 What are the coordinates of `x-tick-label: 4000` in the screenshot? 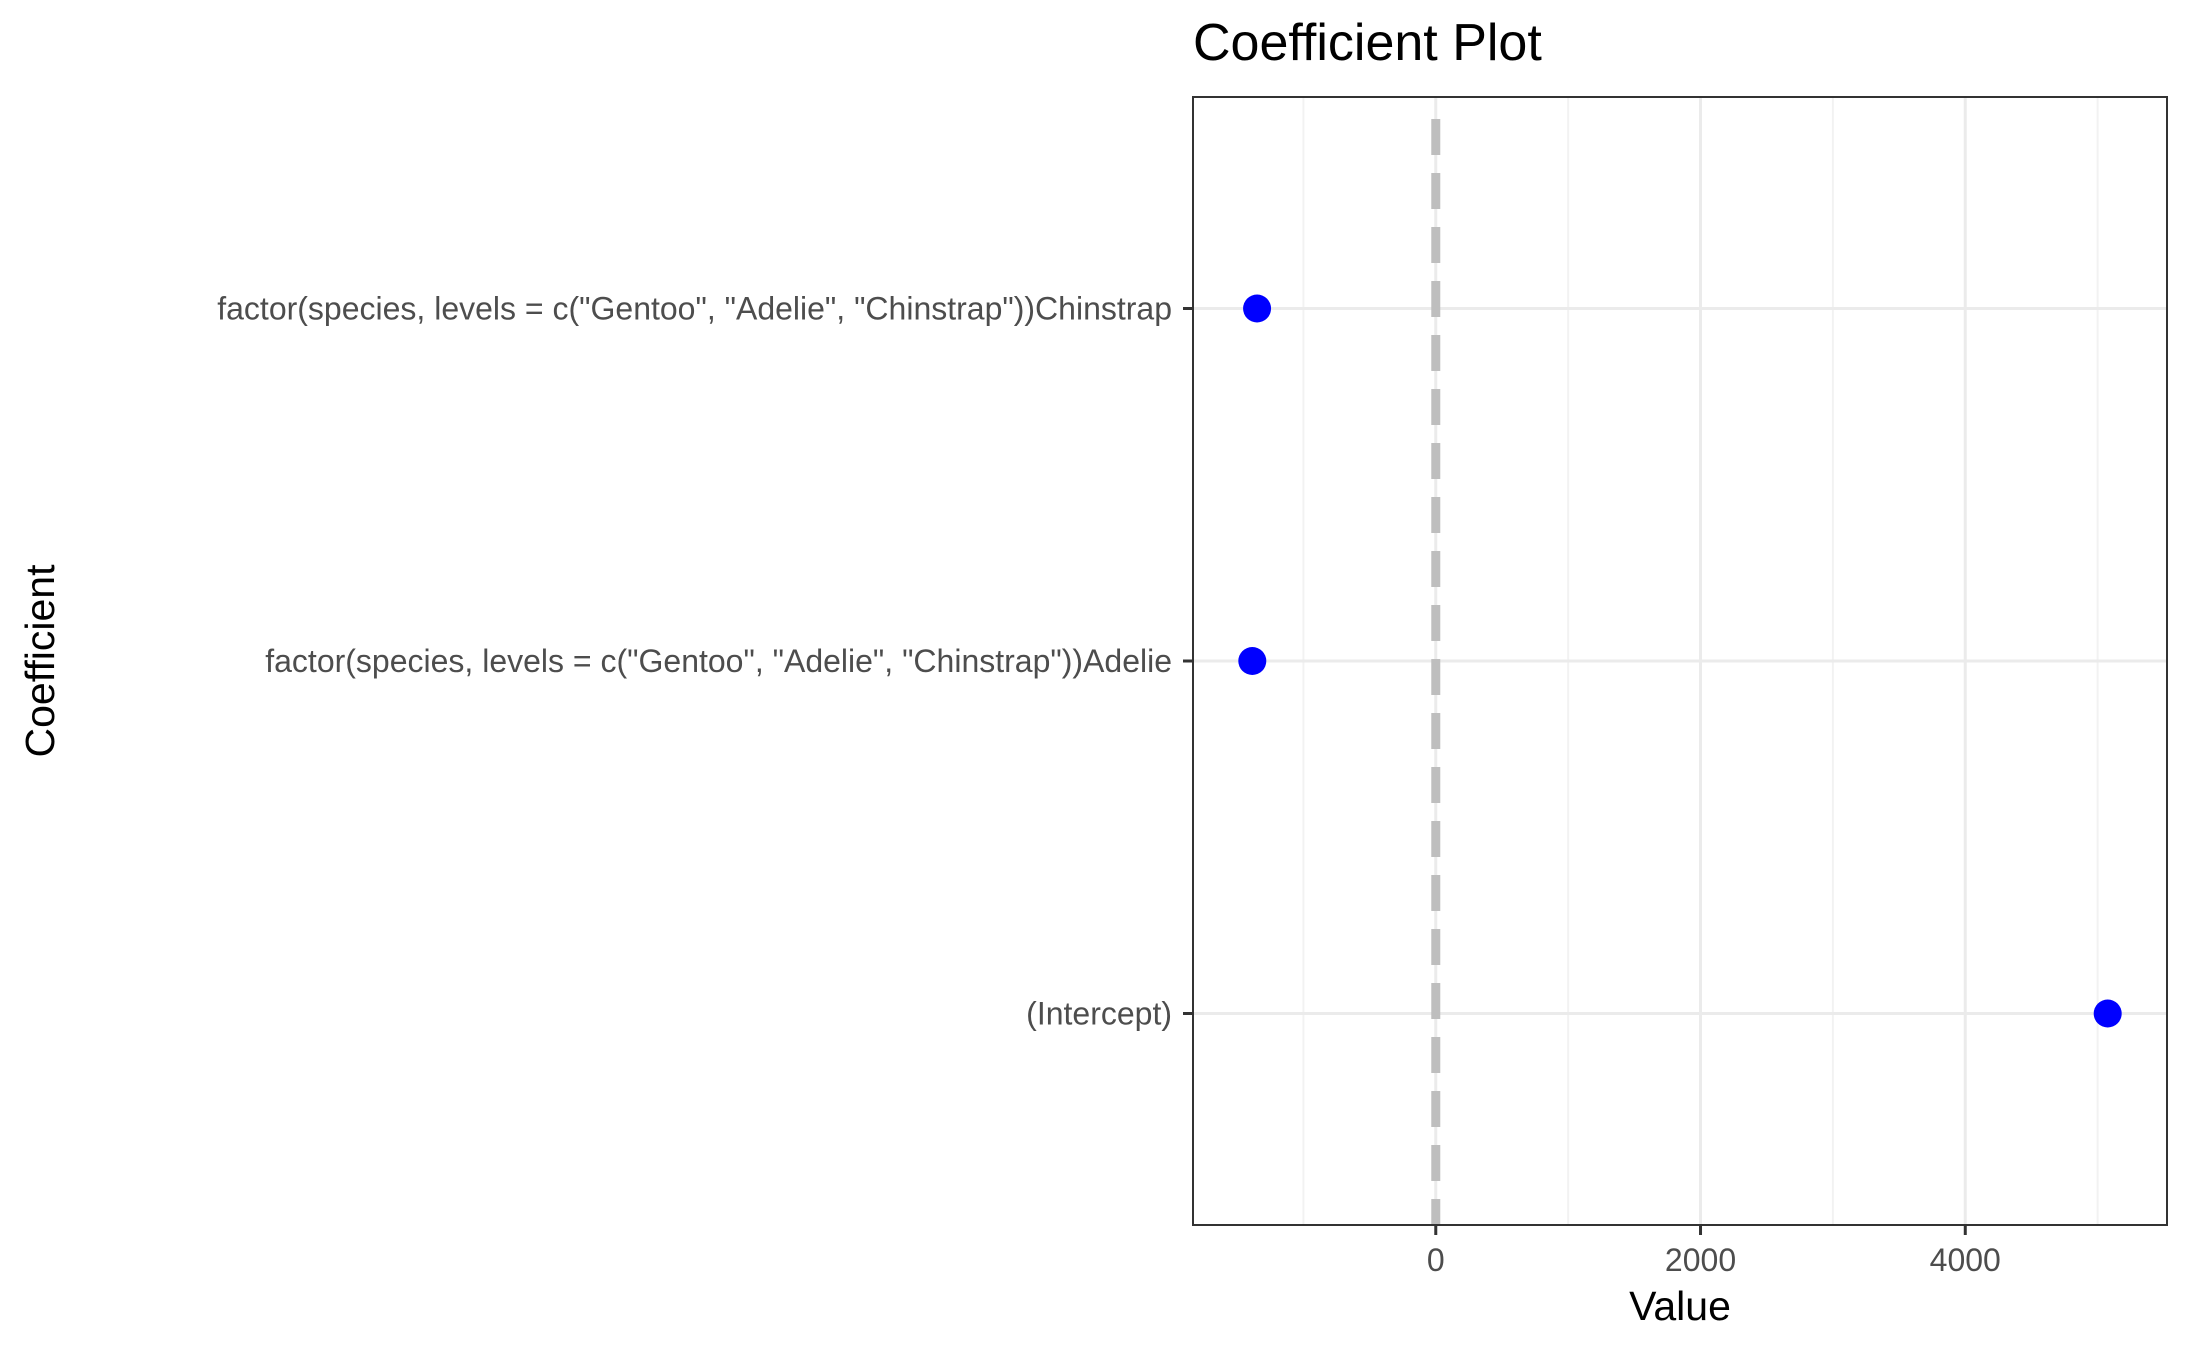 It's located at (1965, 1260).